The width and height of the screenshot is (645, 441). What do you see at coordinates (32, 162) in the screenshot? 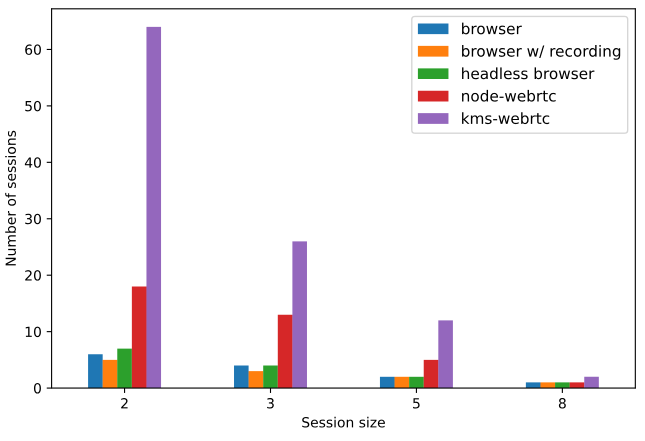
I see `y-tick-label: 40` at bounding box center [32, 162].